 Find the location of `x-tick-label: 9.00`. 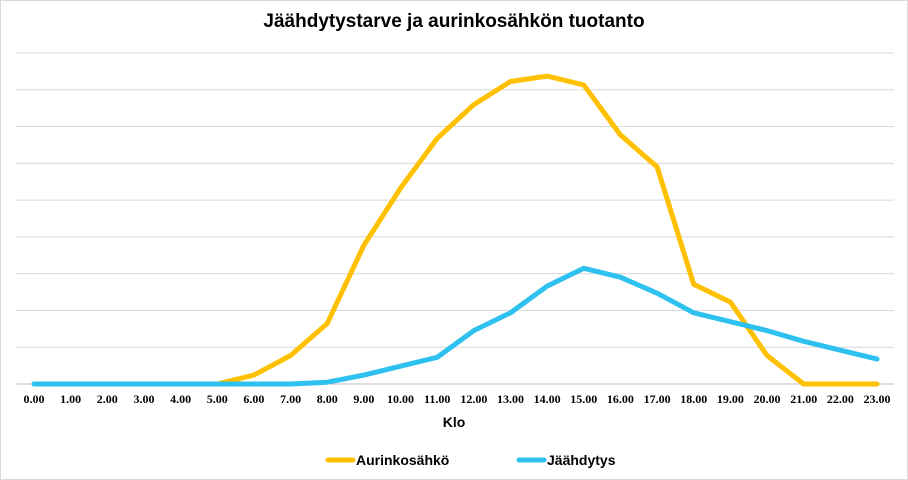

x-tick-label: 9.00 is located at coordinates (363, 399).